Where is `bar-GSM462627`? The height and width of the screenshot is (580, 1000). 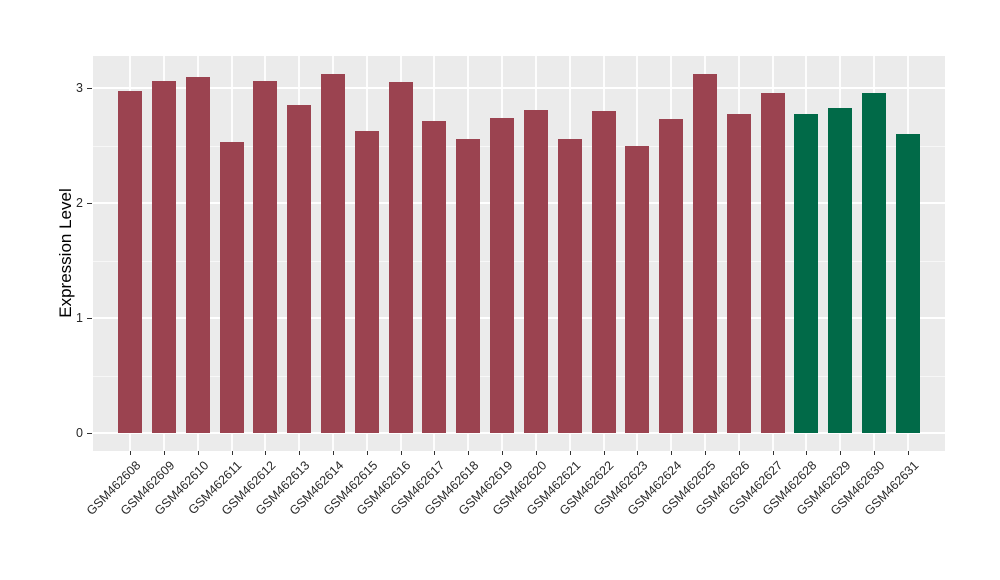 bar-GSM462627 is located at coordinates (772, 262).